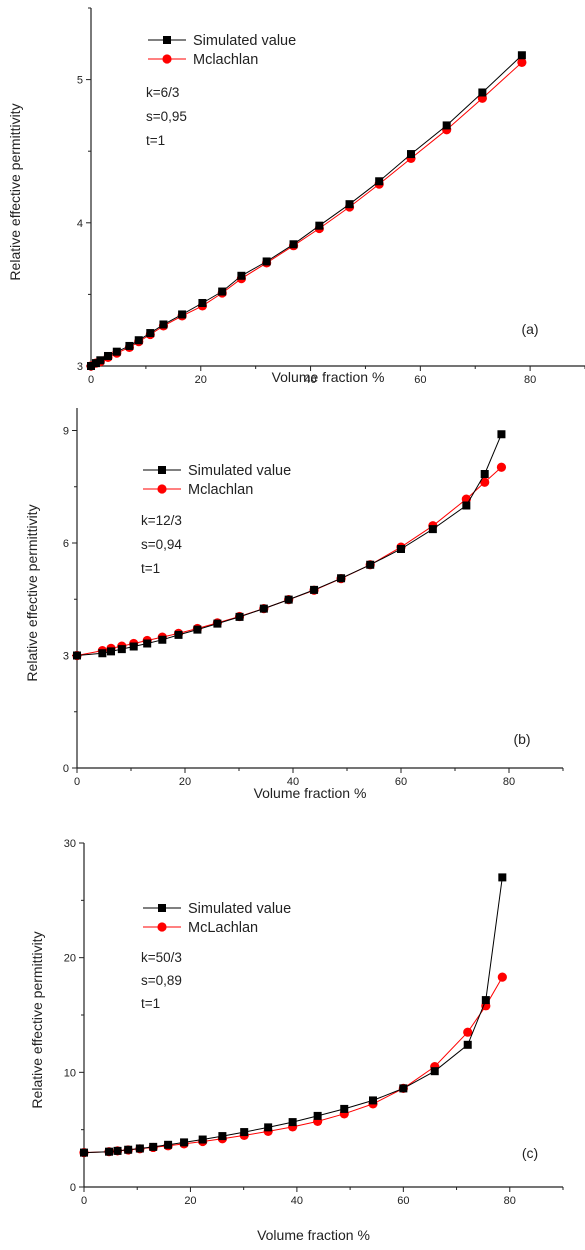 The image size is (585, 1250). What do you see at coordinates (521, 739) in the screenshot?
I see `panel-label: (b)` at bounding box center [521, 739].